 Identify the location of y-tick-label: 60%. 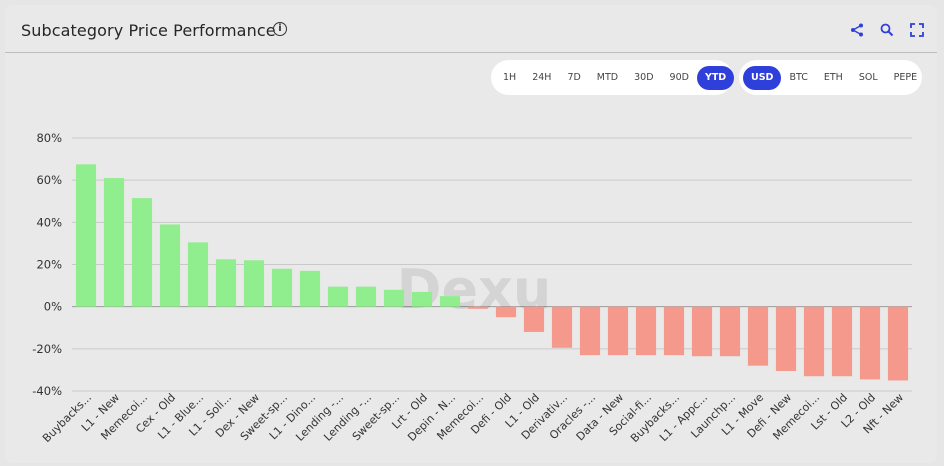
(49, 180).